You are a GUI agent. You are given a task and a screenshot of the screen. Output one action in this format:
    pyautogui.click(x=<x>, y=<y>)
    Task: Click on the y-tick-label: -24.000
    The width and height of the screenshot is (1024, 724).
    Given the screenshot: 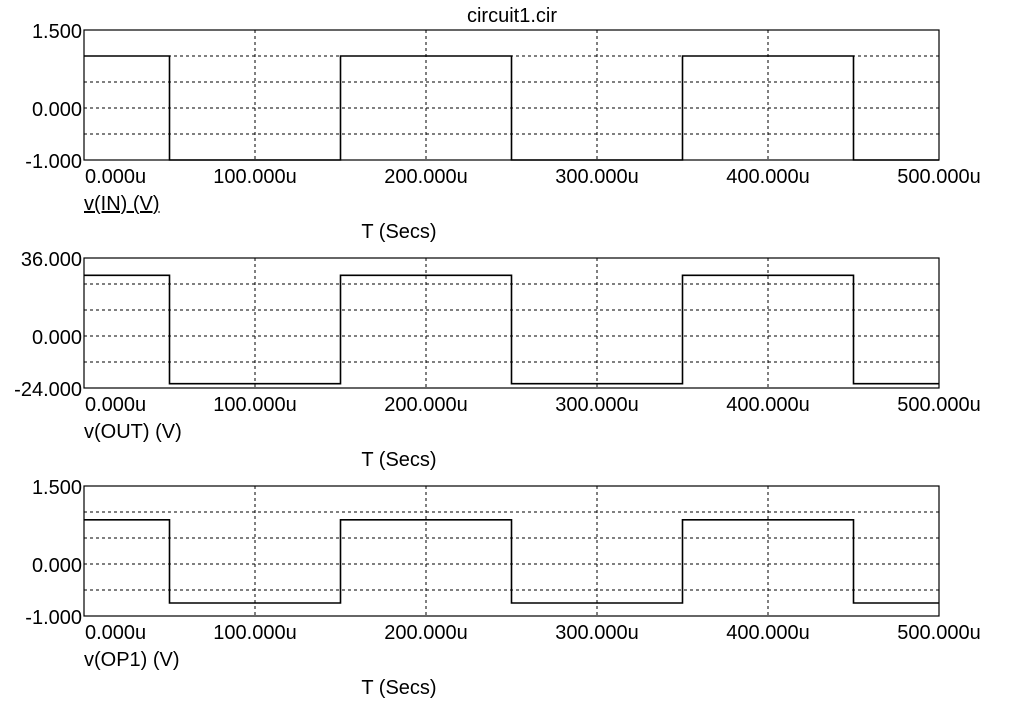 What is the action you would take?
    pyautogui.click(x=48, y=390)
    